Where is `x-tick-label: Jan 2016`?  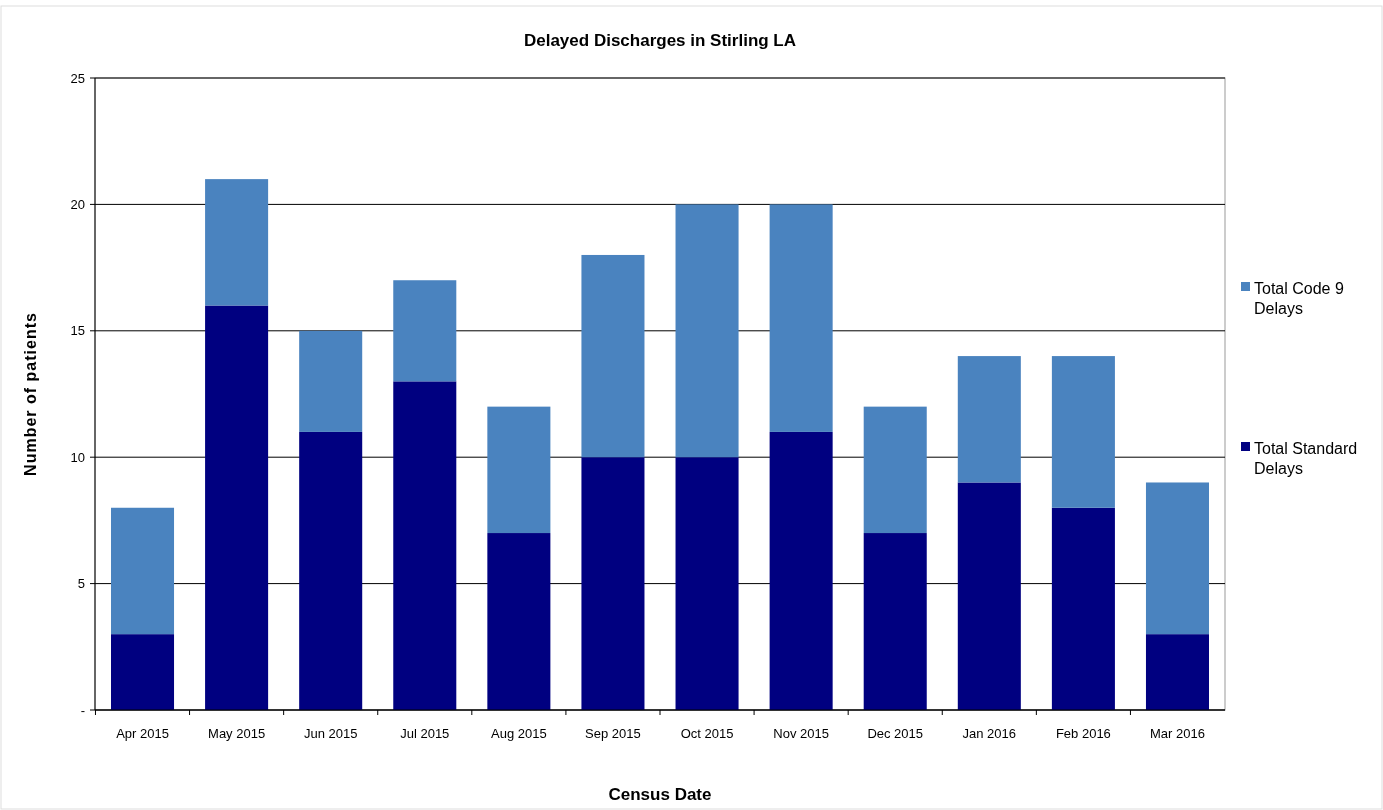
x-tick-label: Jan 2016 is located at coordinates (989, 733).